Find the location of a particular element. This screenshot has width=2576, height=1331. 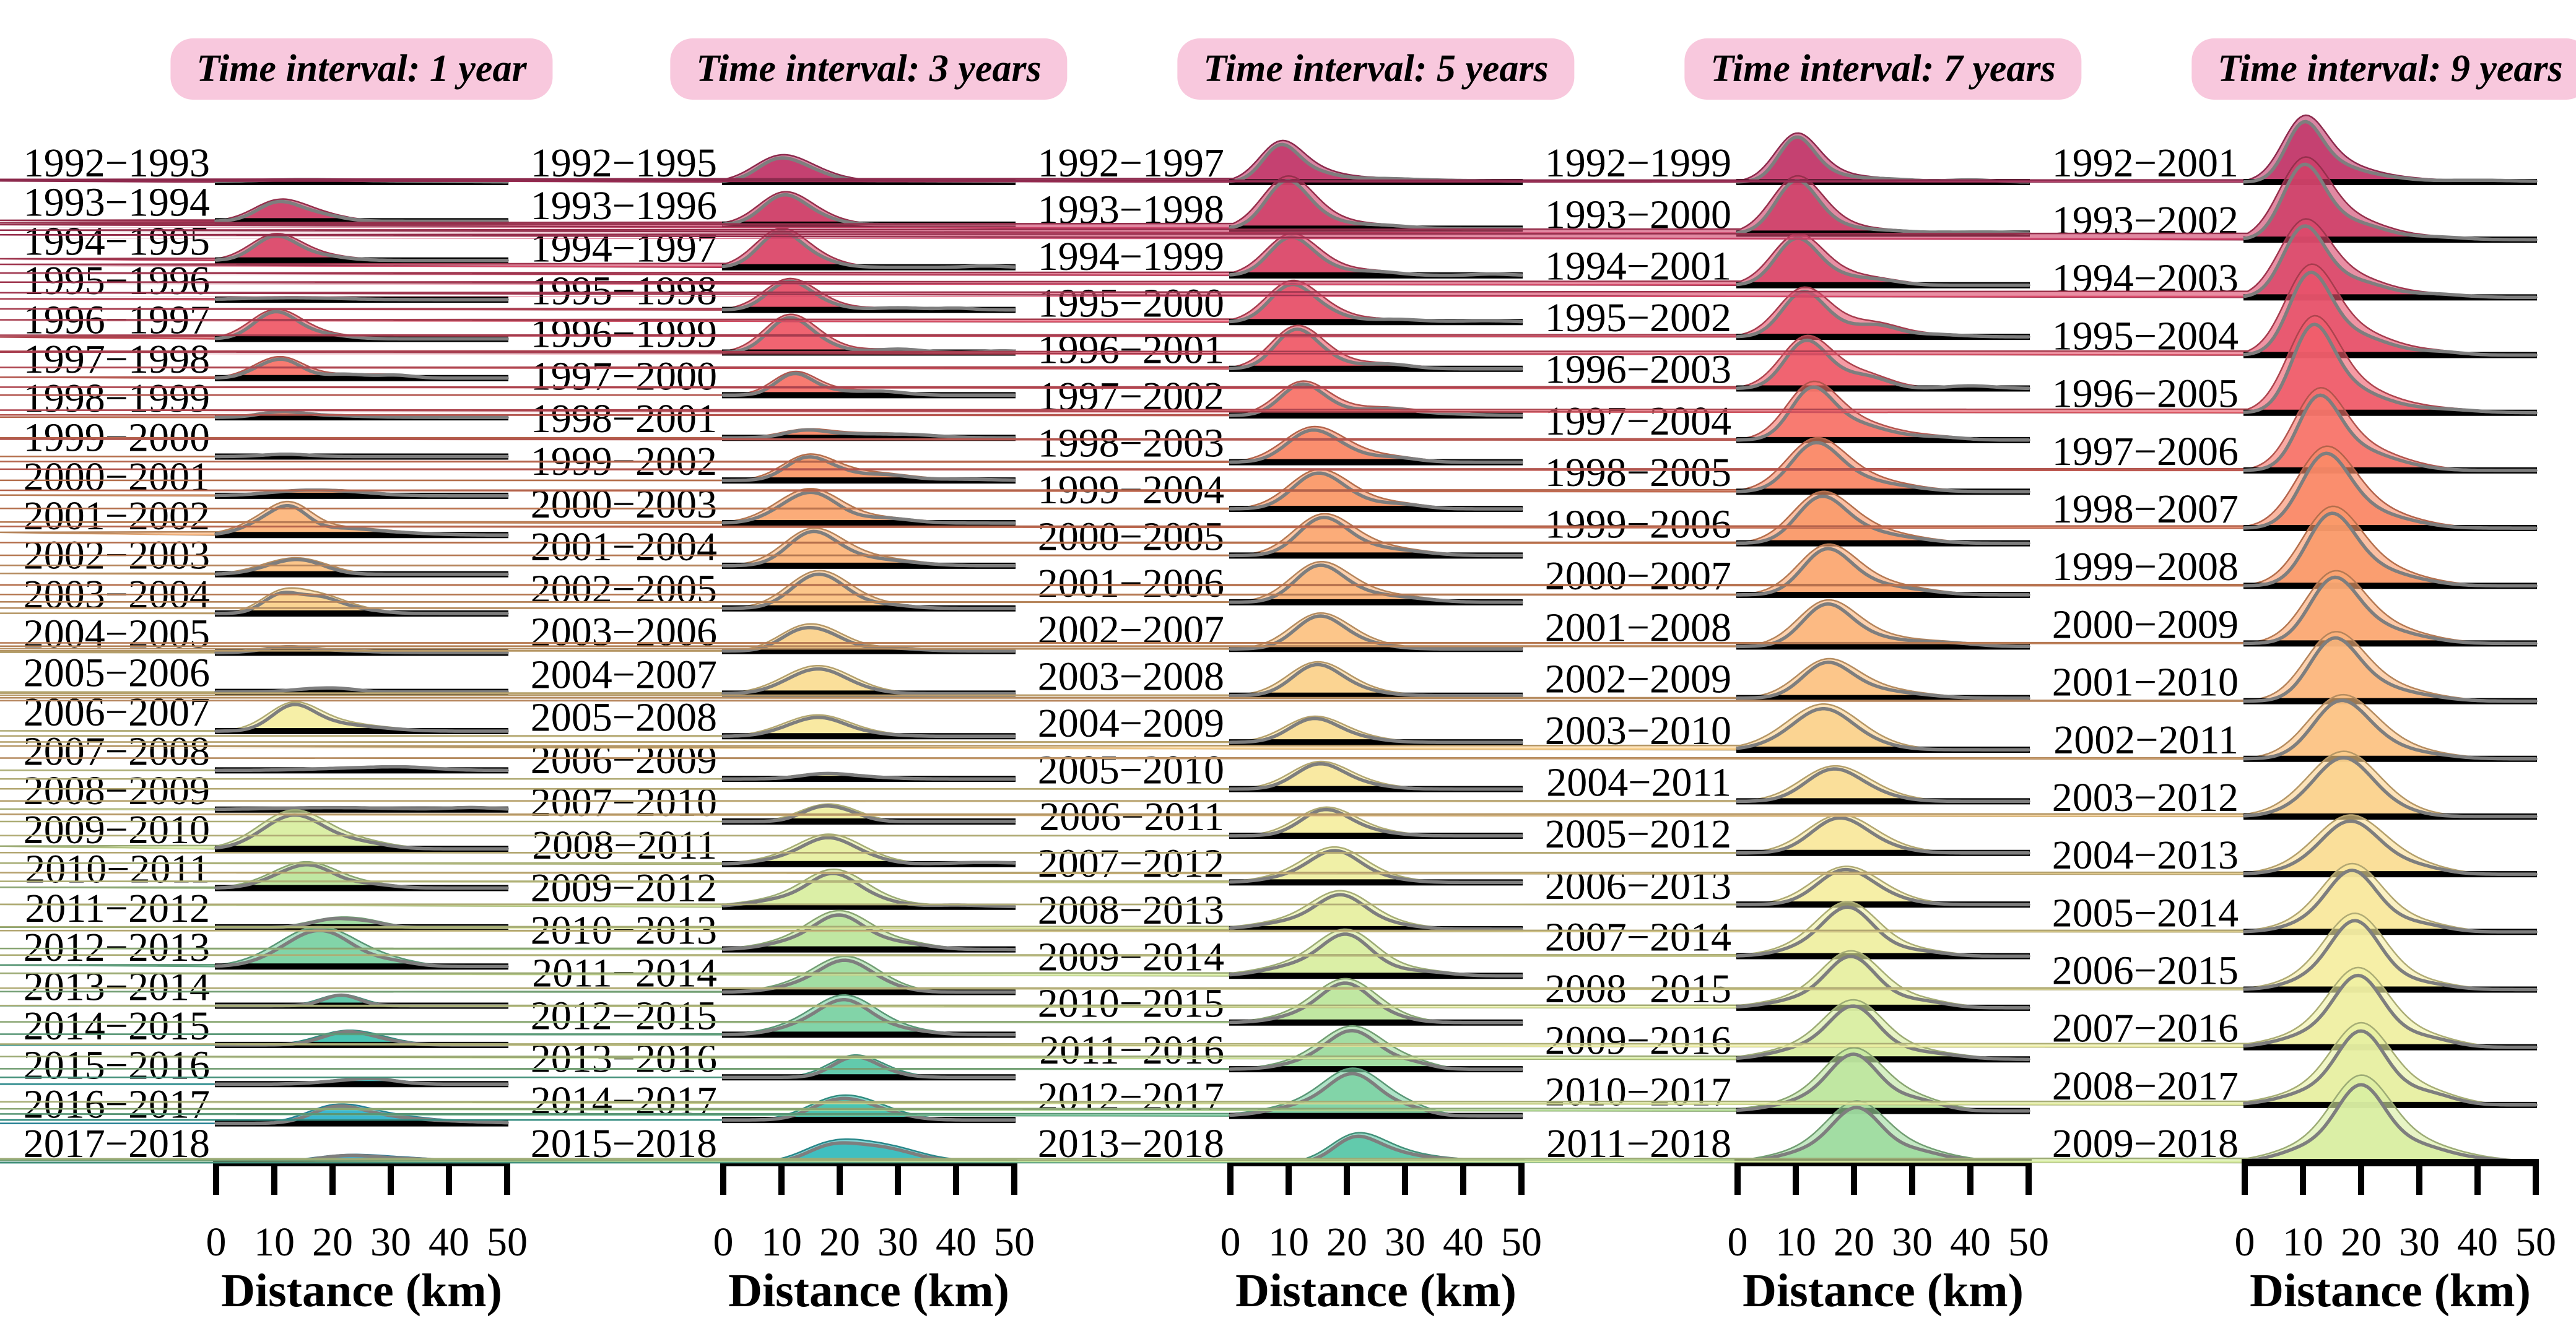

row-label: 1999−2008 is located at coordinates (2145, 567).